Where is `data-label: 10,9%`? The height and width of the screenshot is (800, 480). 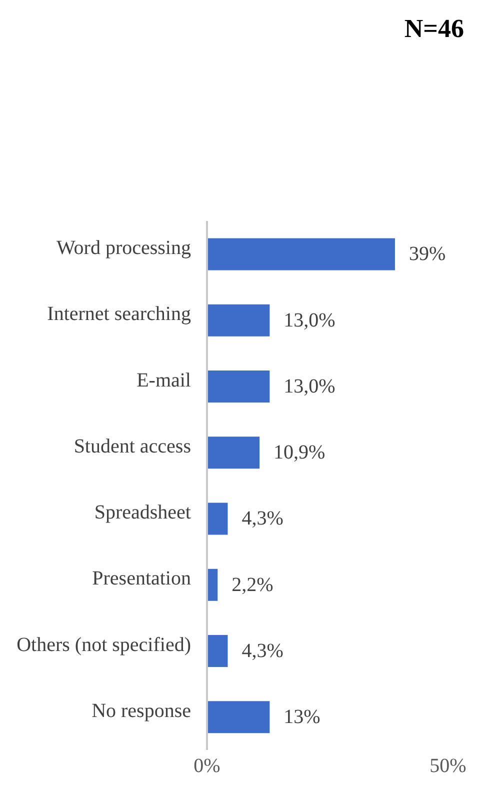
data-label: 10,9% is located at coordinates (300, 453).